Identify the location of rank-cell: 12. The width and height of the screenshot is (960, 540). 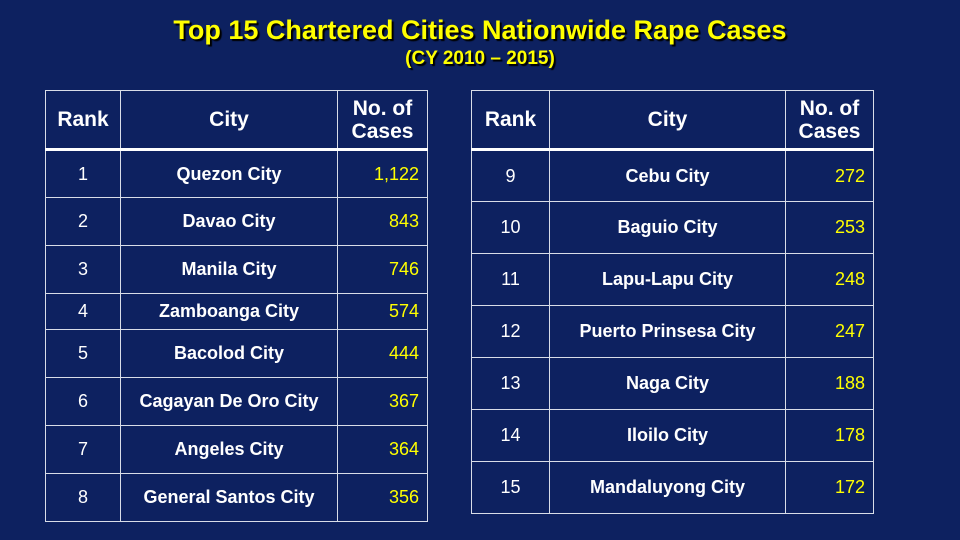
(510, 331).